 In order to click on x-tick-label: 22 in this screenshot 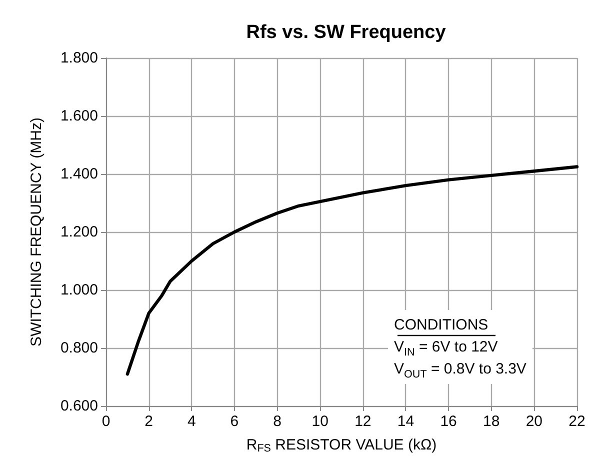, I will do `click(577, 421)`.